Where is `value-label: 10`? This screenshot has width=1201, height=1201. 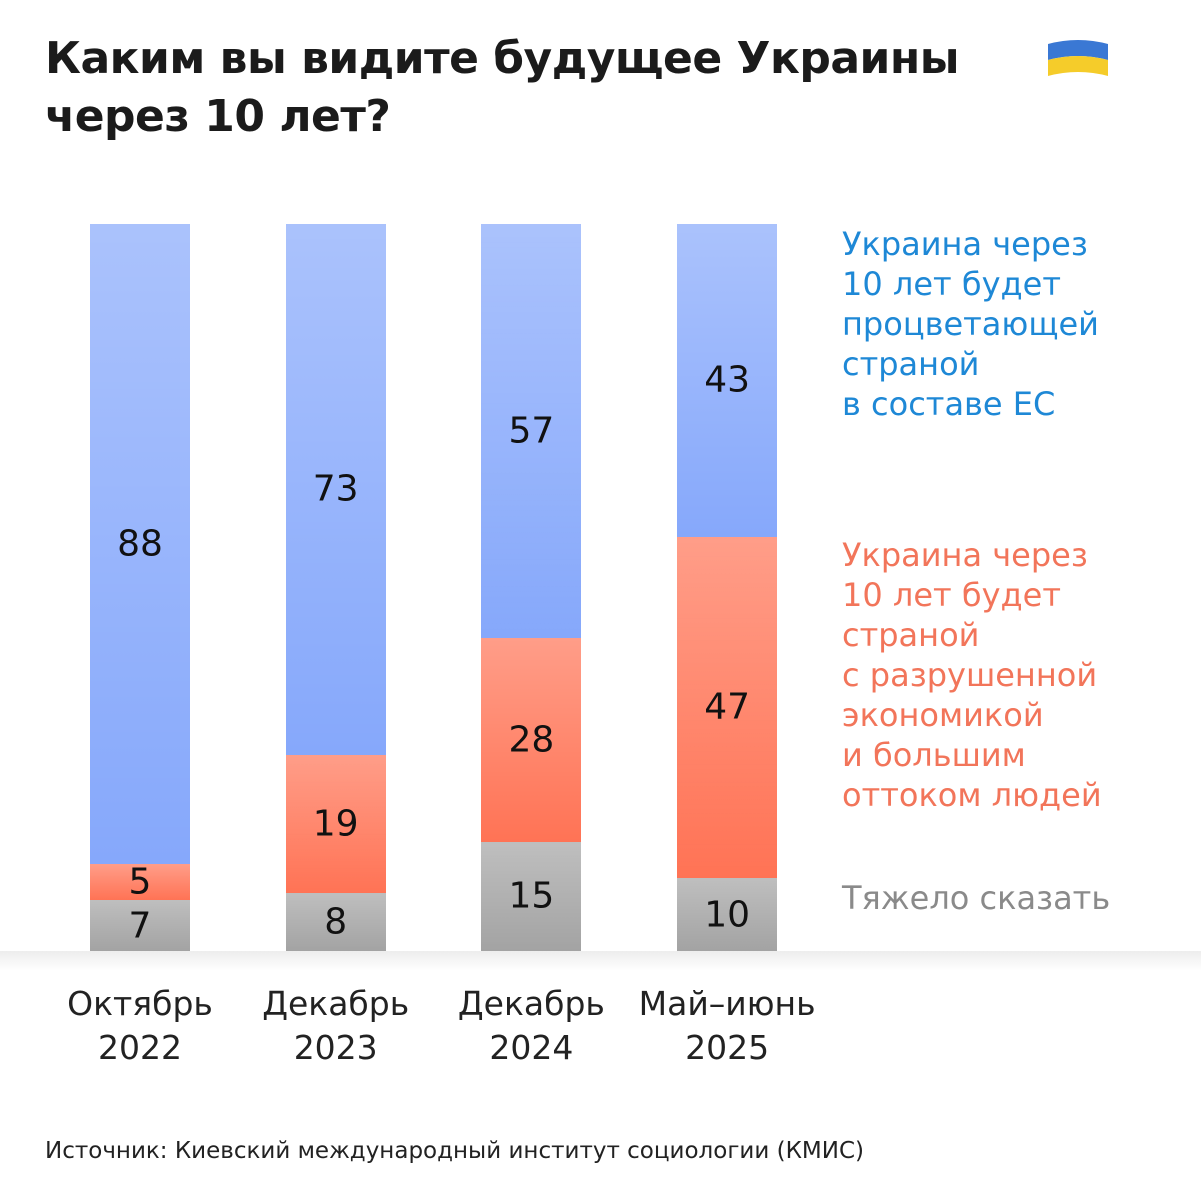
value-label: 10 is located at coordinates (727, 915).